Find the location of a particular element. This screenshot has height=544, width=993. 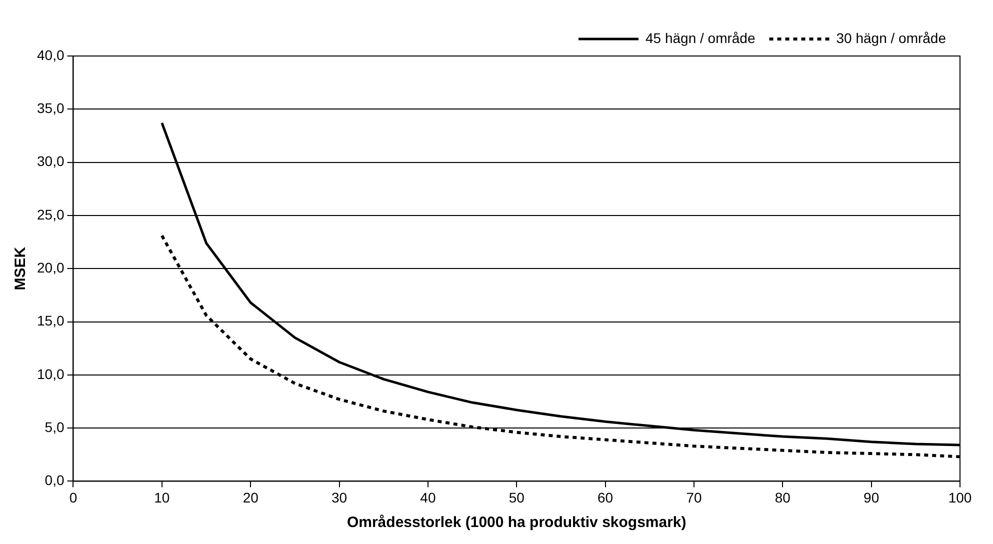

legend-label: 45 hägn / område is located at coordinates (701, 38).